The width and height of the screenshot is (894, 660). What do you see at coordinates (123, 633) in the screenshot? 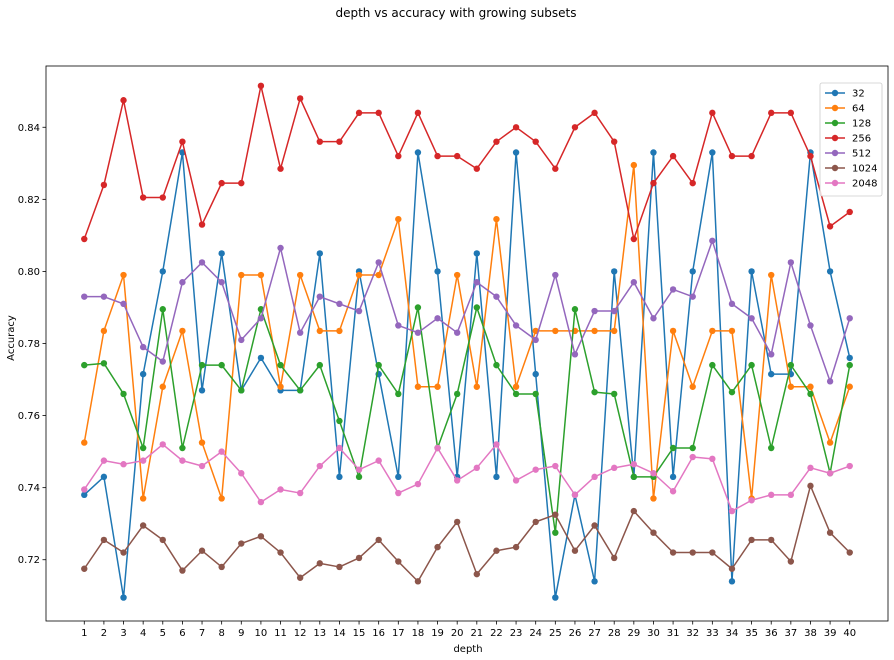
I see `x-tick-label: 3` at bounding box center [123, 633].